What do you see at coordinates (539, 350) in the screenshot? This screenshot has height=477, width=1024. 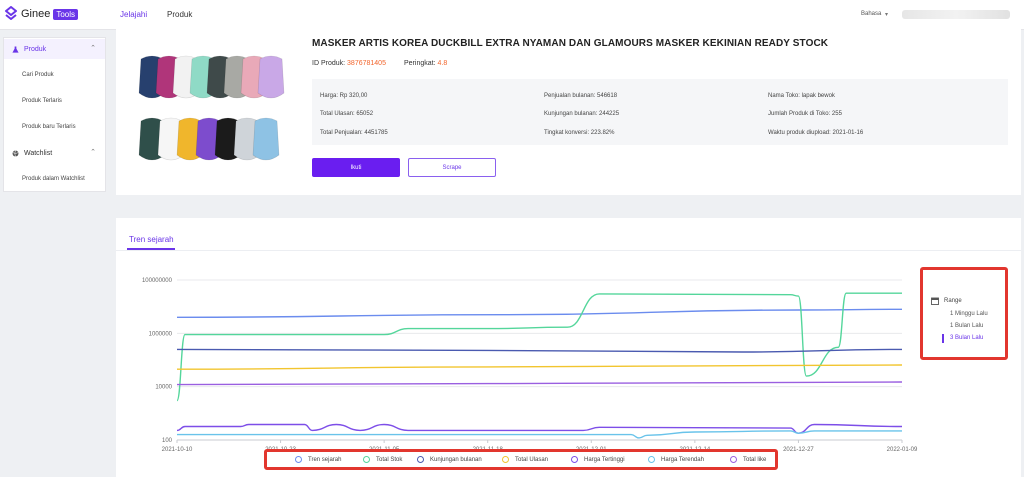 I see `series-line-kunjungan-bulanan` at bounding box center [539, 350].